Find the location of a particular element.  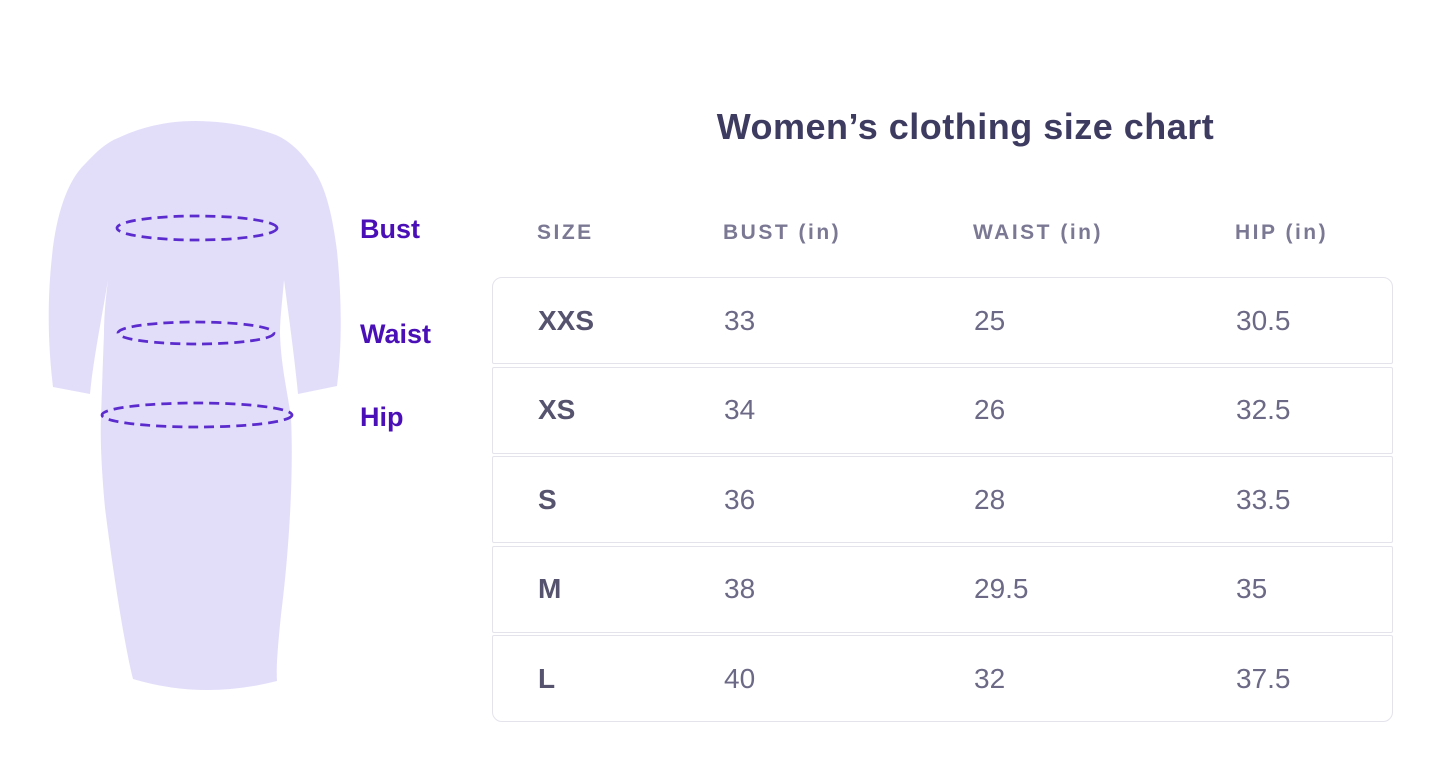

cell-bust: 36 is located at coordinates (740, 499).